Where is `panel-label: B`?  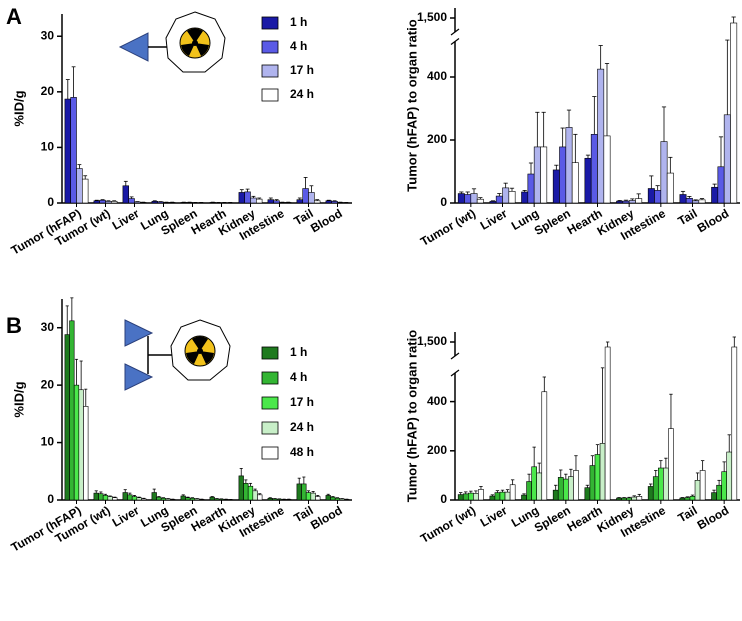 panel-label: B is located at coordinates (14, 325).